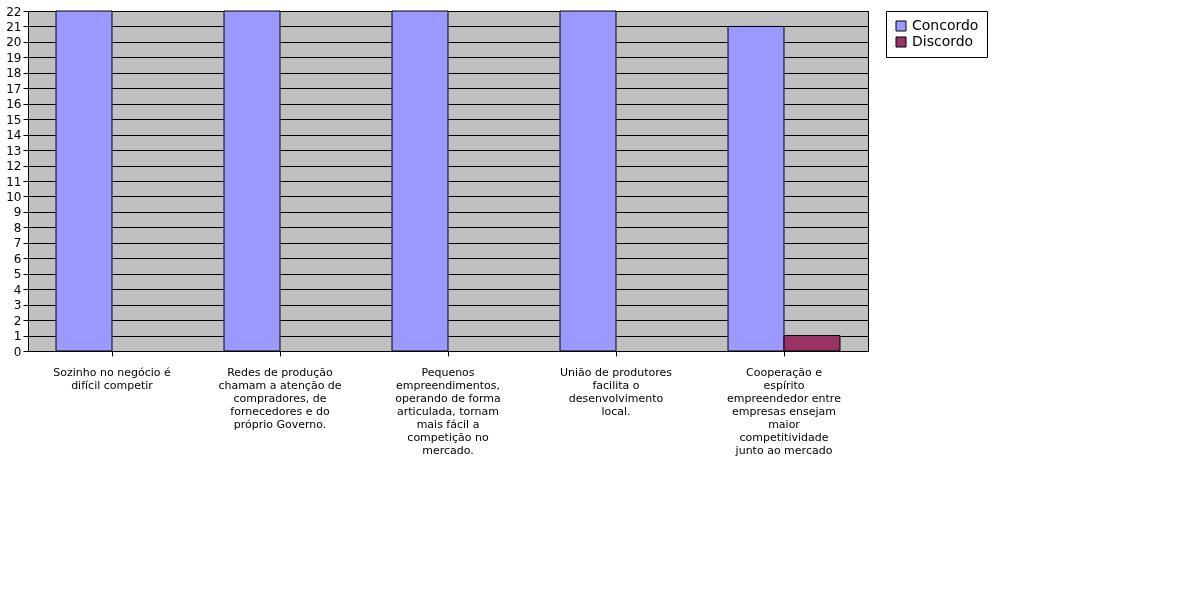  I want to click on y-tick-label: 1, so click(17, 336).